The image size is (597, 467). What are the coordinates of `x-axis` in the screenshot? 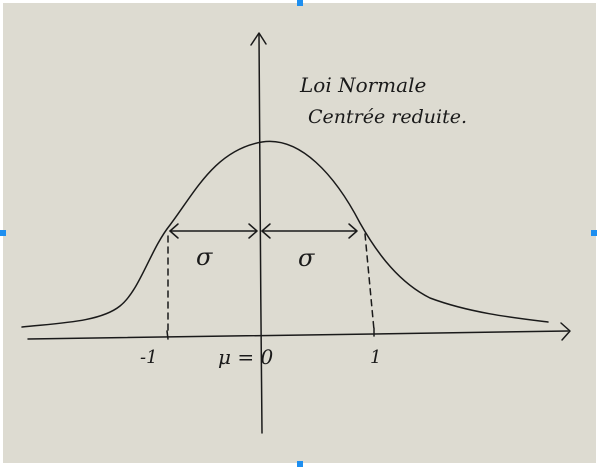 It's located at (298, 335).